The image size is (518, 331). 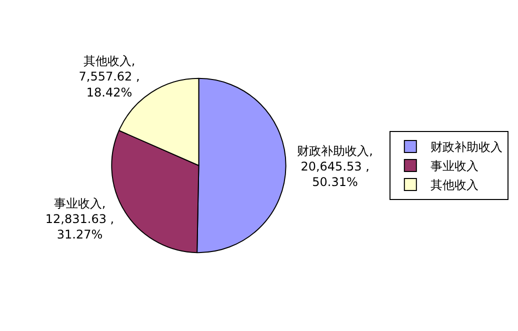 I want to click on legend-label: 事业收入, so click(x=454, y=166).